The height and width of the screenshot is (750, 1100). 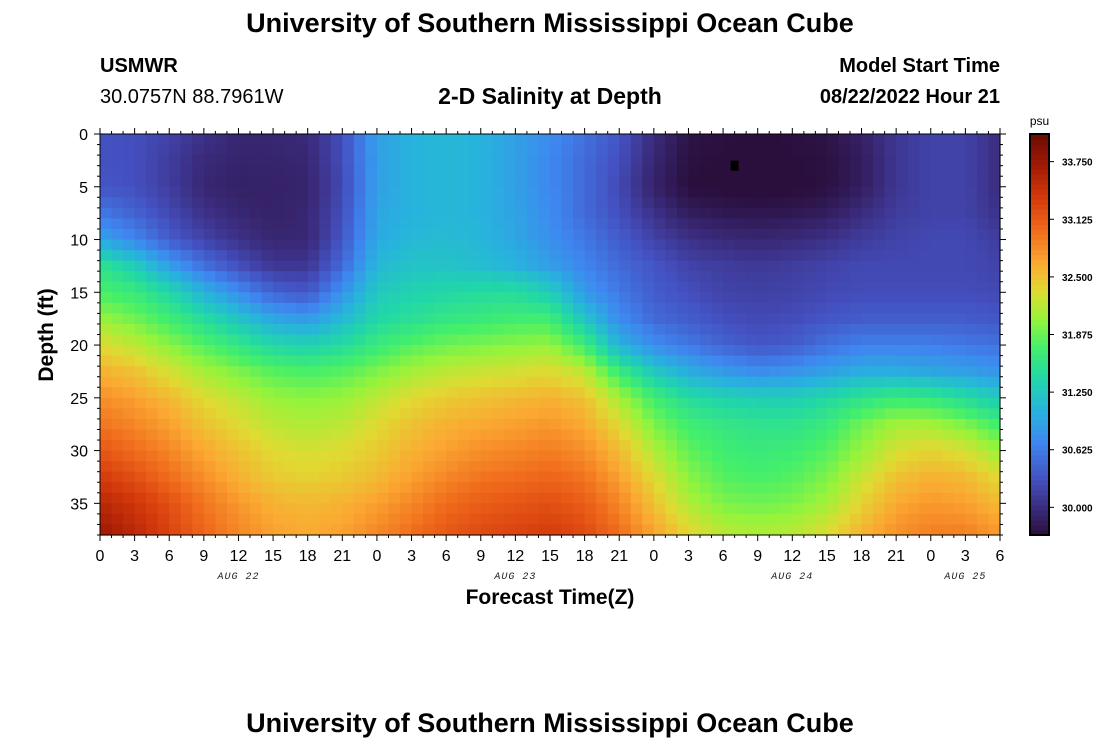 I want to click on y-tick-label: 25, so click(x=79, y=399).